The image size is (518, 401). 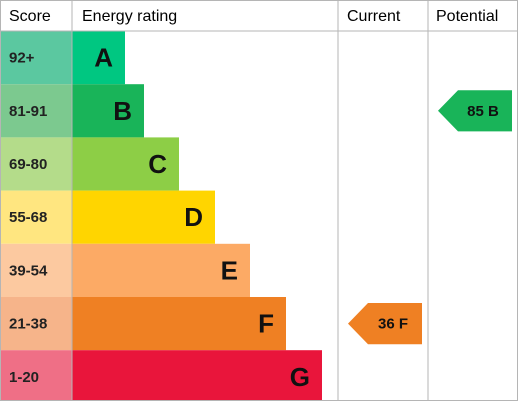 I want to click on rating-bar-c, so click(x=125, y=164).